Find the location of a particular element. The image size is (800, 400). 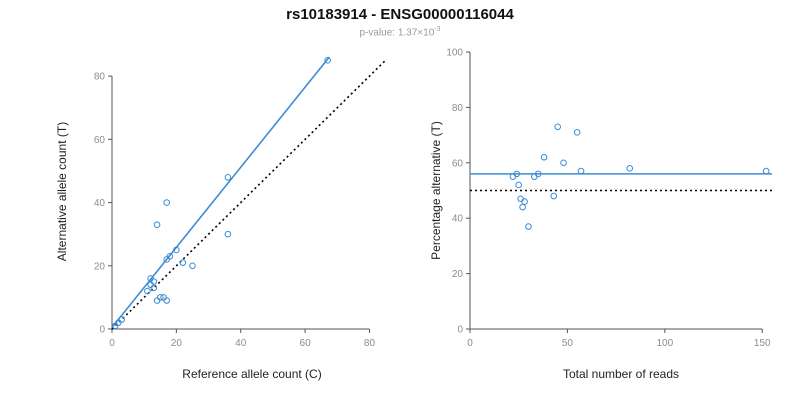

x-tick-label: 150 is located at coordinates (762, 343).